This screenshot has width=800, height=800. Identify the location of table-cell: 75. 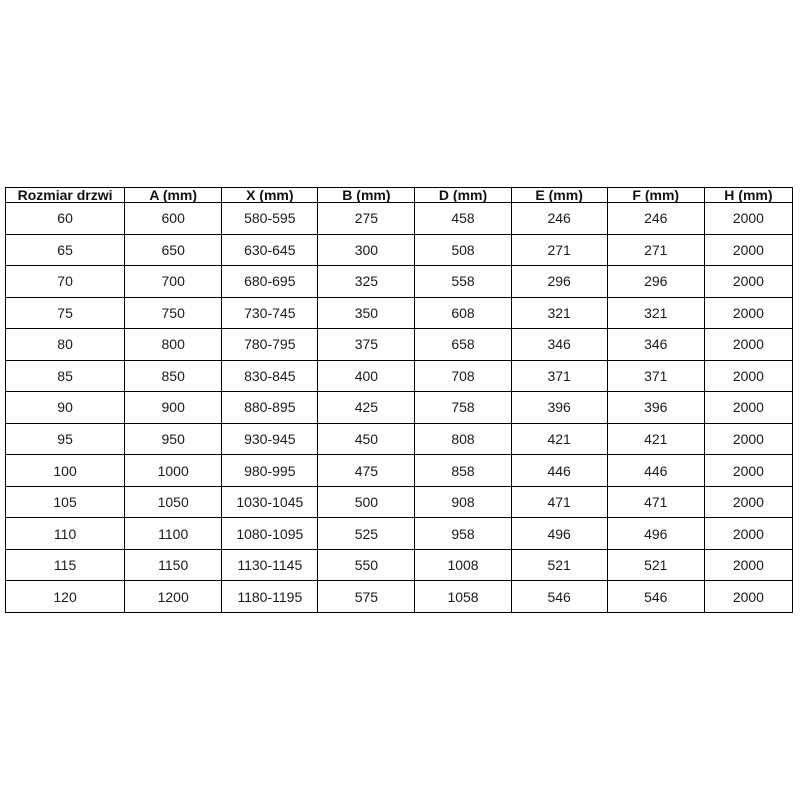
(65, 313).